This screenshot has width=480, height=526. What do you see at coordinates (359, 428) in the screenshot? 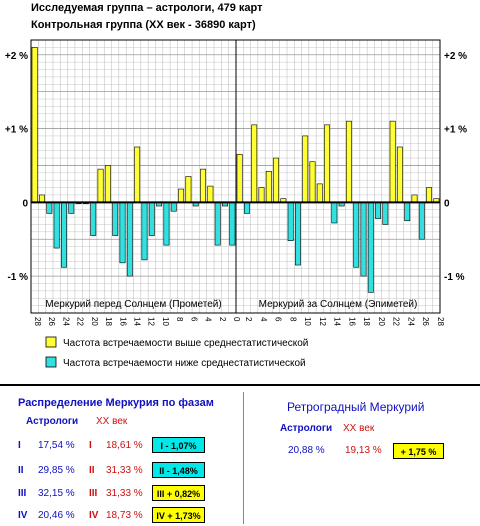
I see `retro-col-xx: XX век` at bounding box center [359, 428].